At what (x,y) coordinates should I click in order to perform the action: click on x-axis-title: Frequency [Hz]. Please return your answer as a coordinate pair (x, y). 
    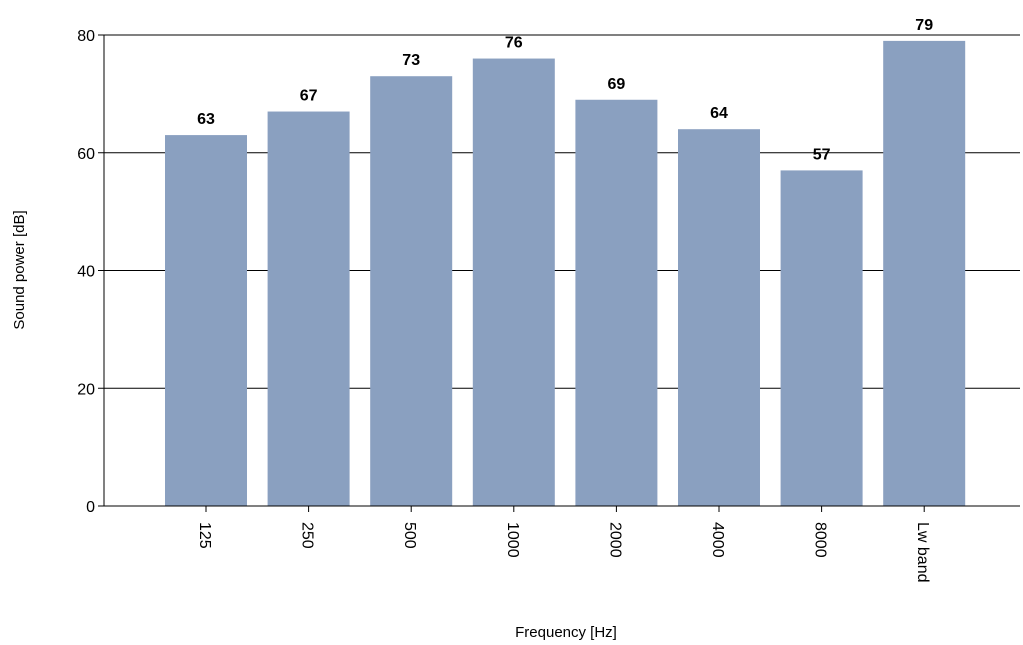
    Looking at the image, I should click on (566, 632).